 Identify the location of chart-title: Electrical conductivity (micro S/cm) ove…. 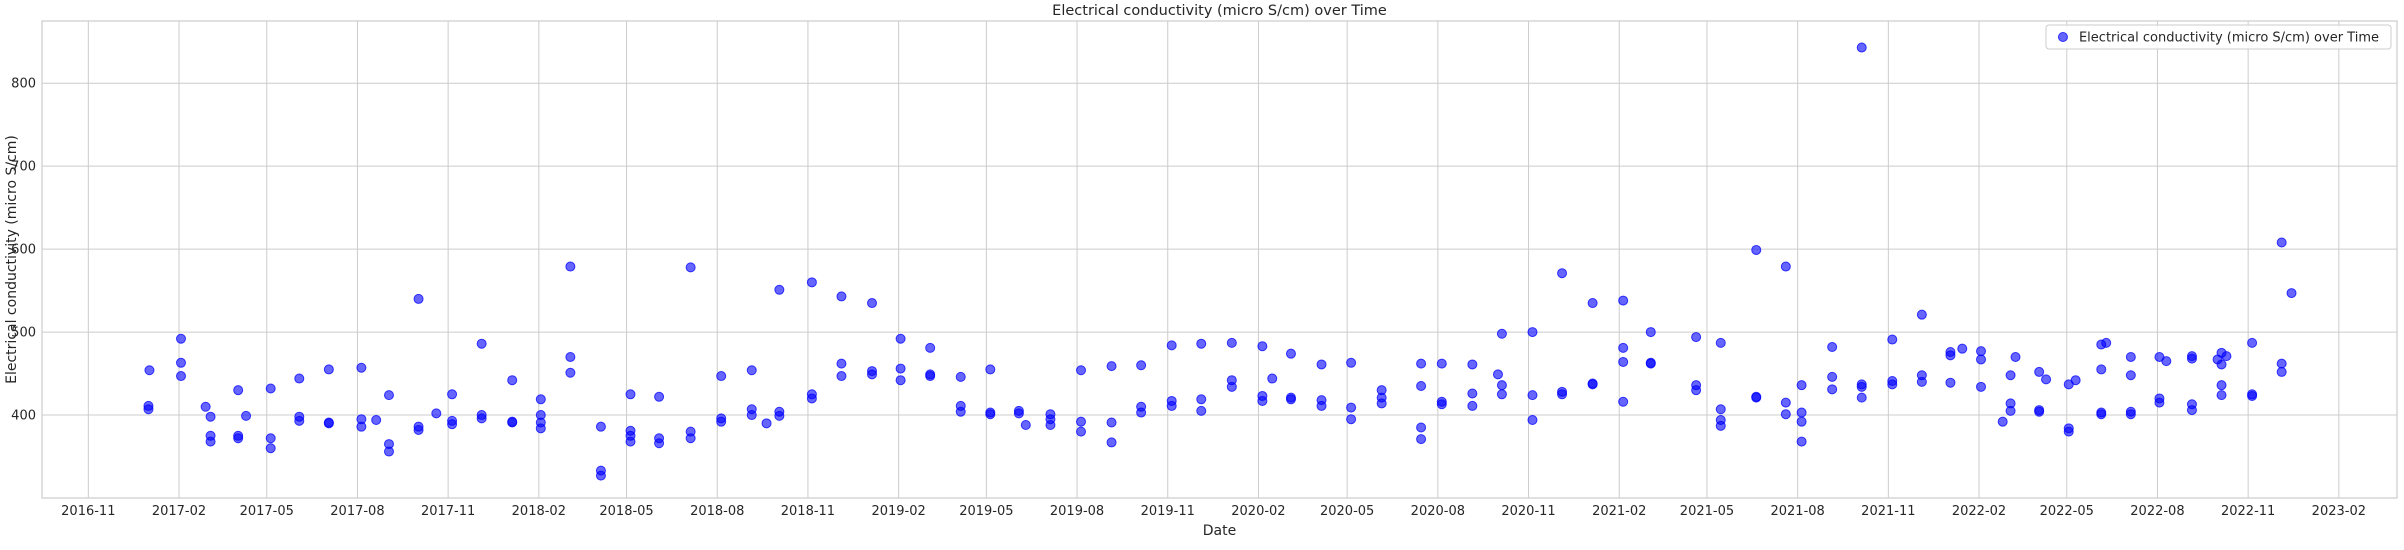
(1219, 11).